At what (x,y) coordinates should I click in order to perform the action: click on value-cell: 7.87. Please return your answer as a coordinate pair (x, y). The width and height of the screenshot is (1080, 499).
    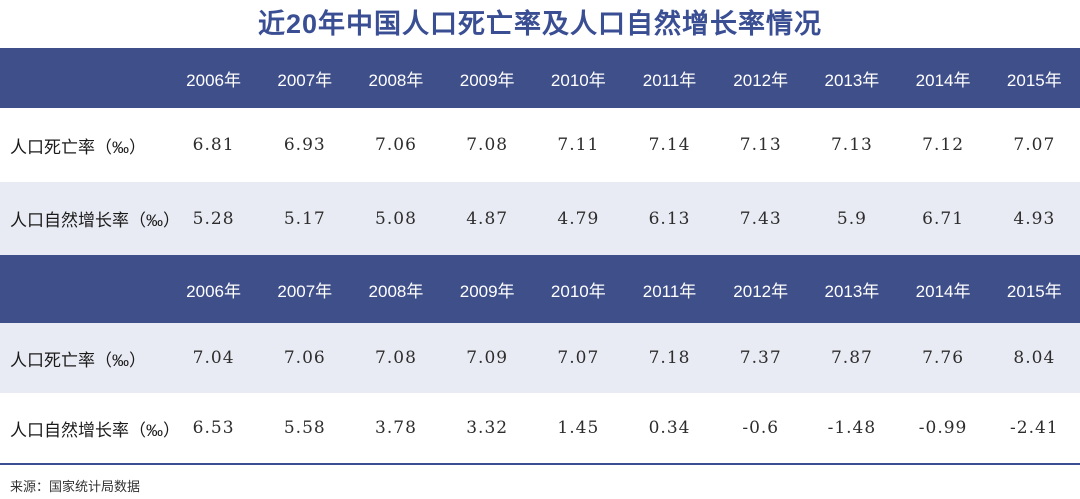
    Looking at the image, I should click on (852, 358).